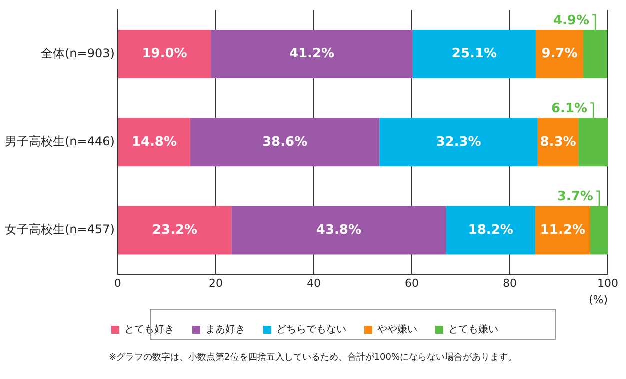 The width and height of the screenshot is (626, 379). Describe the element at coordinates (411, 283) in the screenshot. I see `x-tick-label: 60` at that location.